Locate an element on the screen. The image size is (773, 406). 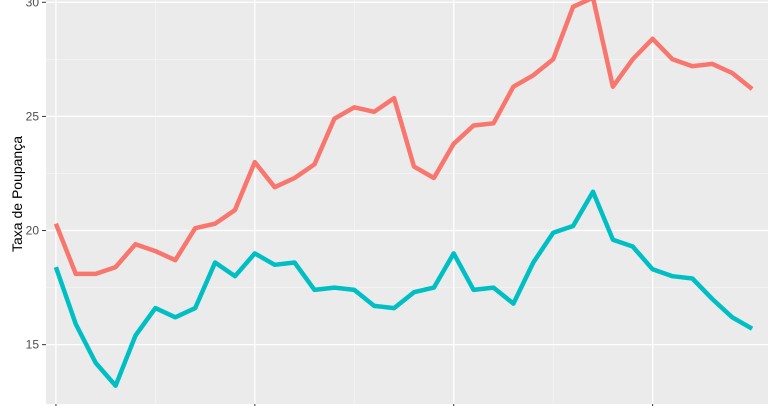
y-tick-label: 30 is located at coordinates (33, 4).